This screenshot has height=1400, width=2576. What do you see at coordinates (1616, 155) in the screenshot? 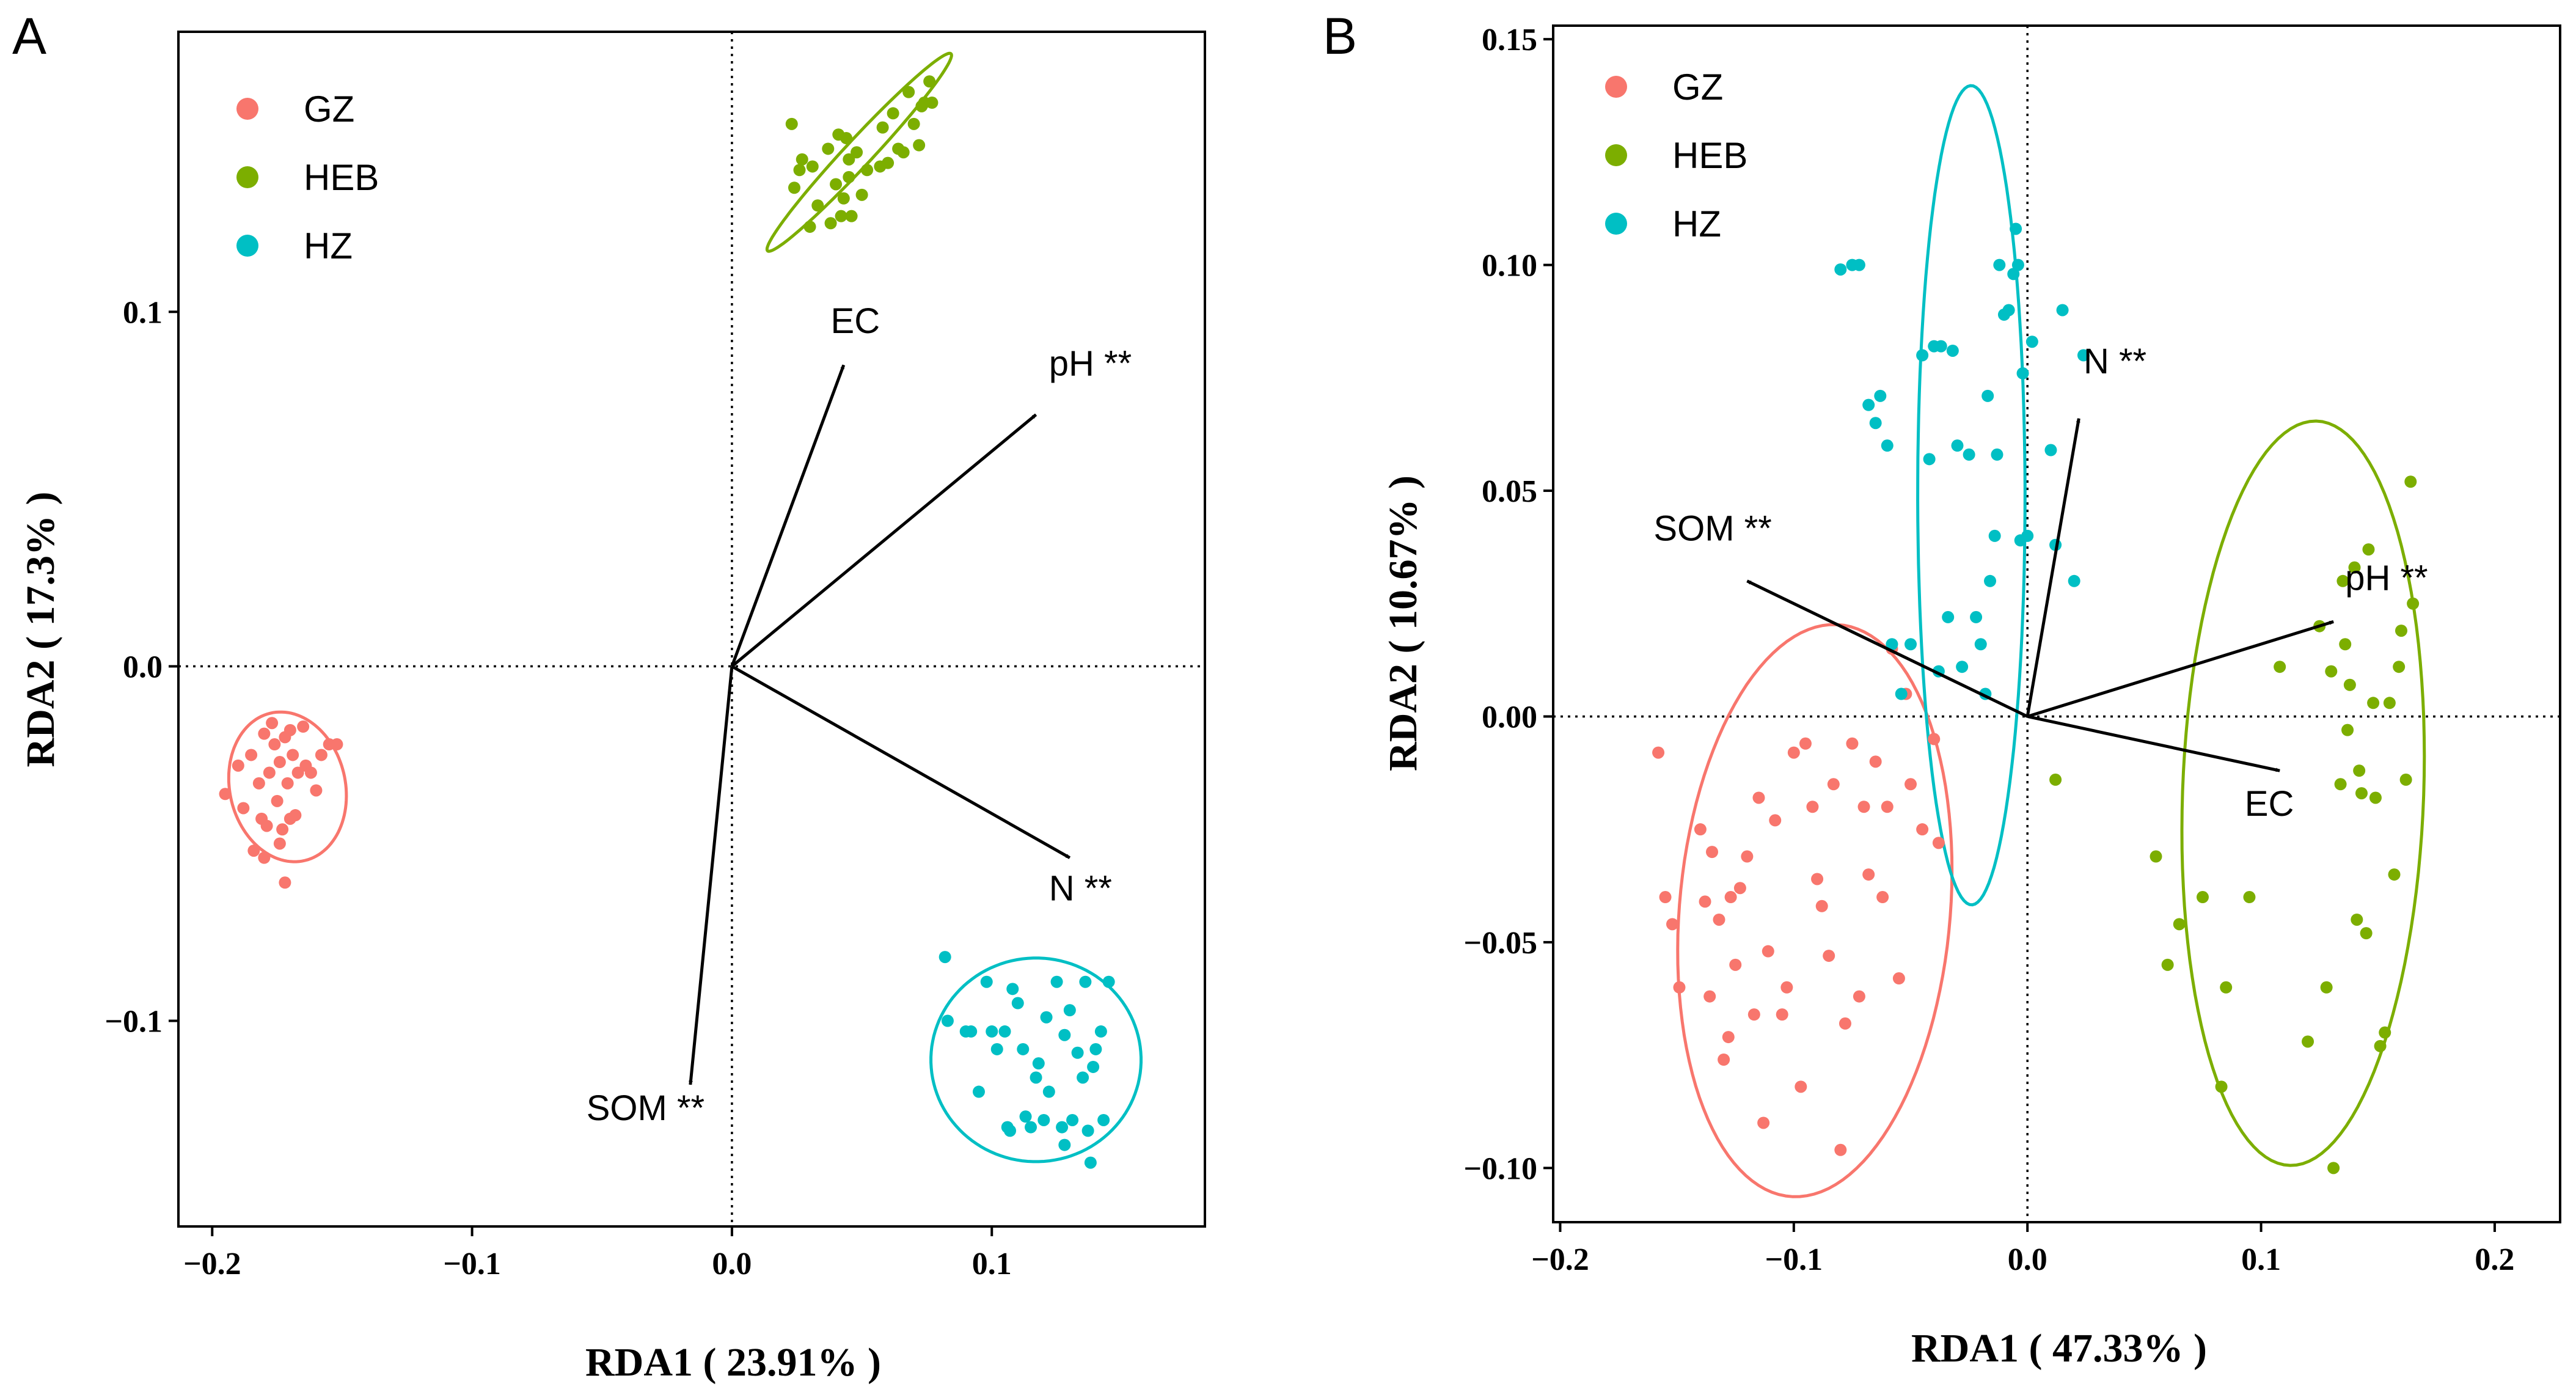
I see `panel-b-legend-marker-heb` at bounding box center [1616, 155].